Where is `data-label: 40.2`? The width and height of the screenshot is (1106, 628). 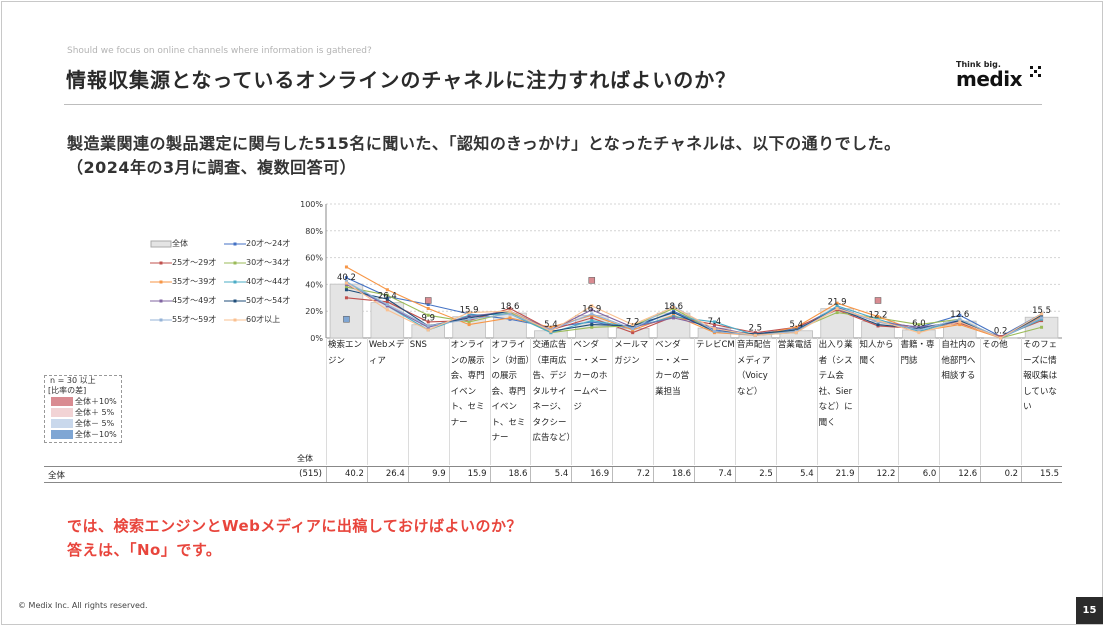 data-label: 40.2 is located at coordinates (346, 278).